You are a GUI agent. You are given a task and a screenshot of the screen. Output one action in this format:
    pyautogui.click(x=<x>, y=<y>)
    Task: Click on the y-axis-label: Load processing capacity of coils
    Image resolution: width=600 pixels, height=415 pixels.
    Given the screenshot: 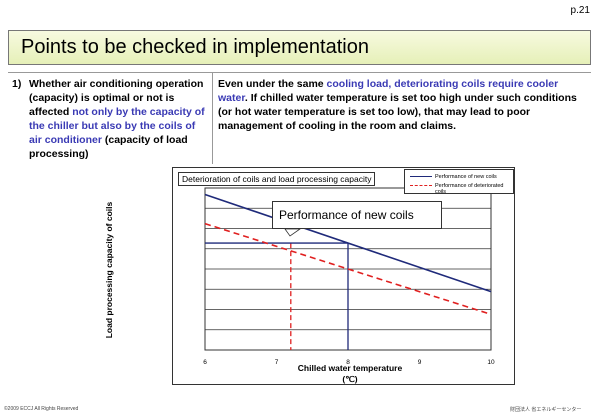 What is the action you would take?
    pyautogui.click(x=109, y=270)
    